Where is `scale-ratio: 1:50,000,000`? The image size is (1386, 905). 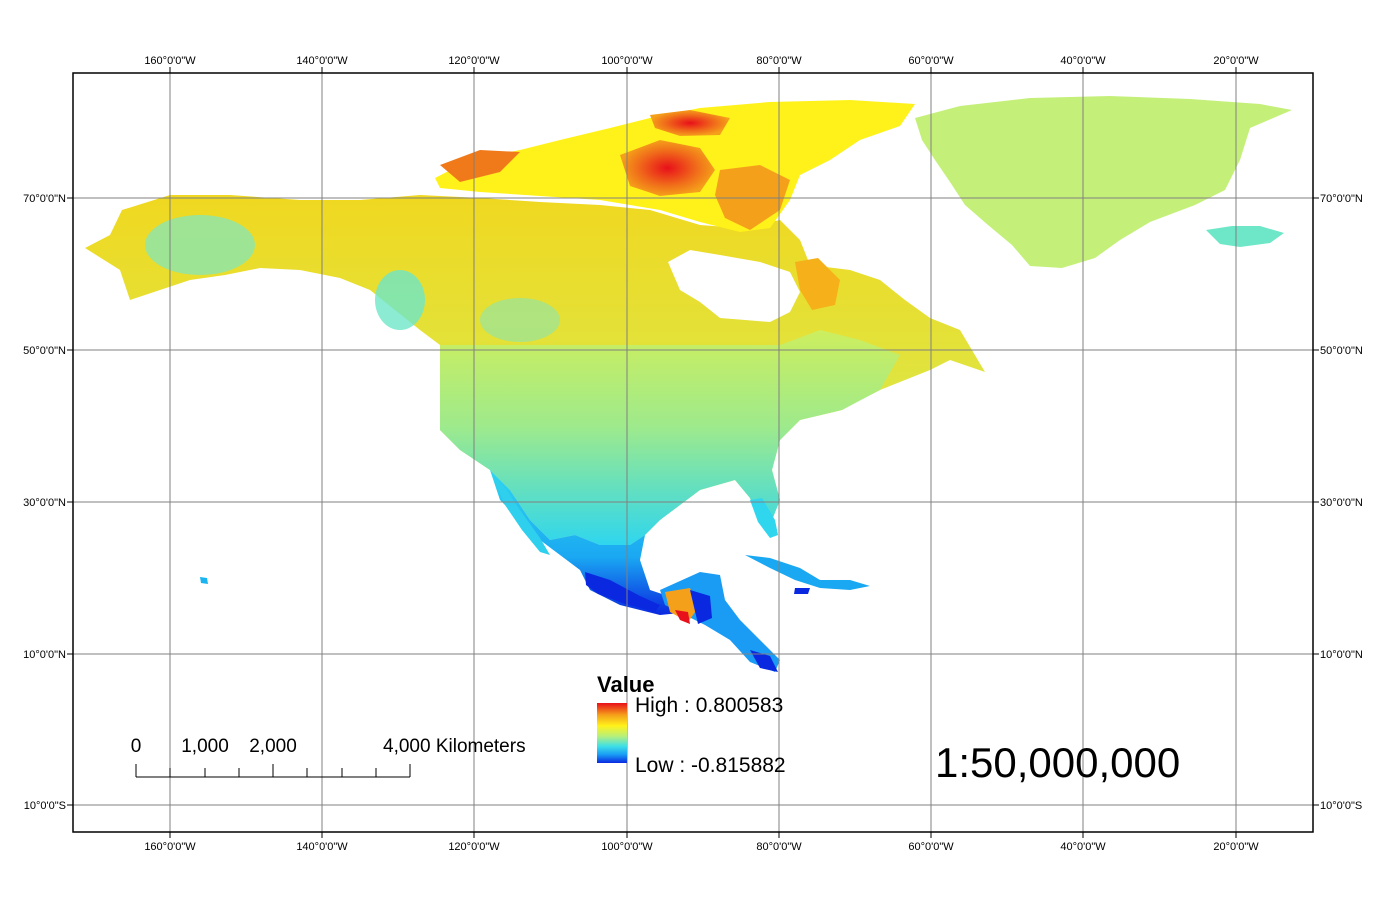 scale-ratio: 1:50,000,000 is located at coordinates (1057, 762).